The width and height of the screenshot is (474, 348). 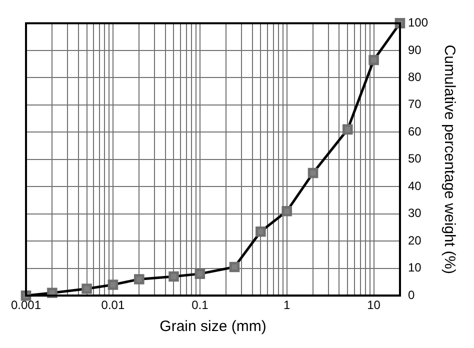 I want to click on x-axis-title: Grain size (mm), so click(x=213, y=327).